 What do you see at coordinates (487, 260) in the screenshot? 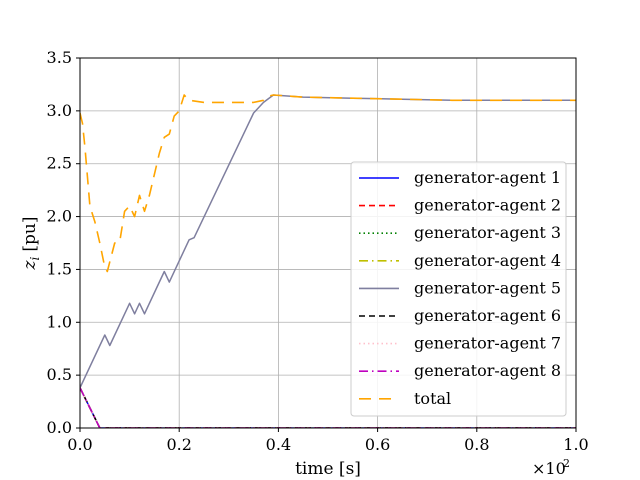
I see `legend-label: generator-agent 4` at bounding box center [487, 260].